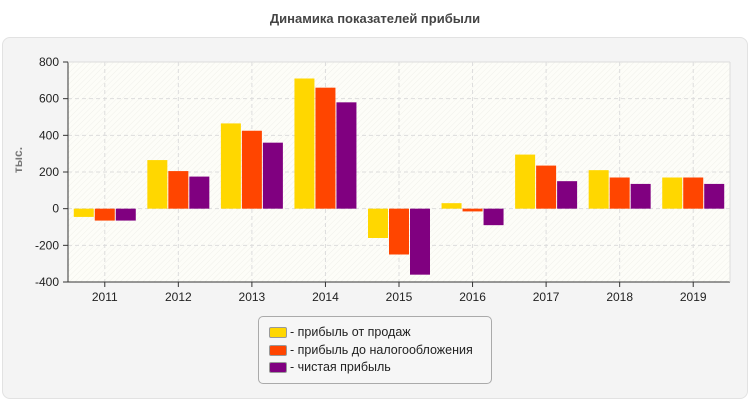 The image size is (750, 400). I want to click on y-tick-label: -200, so click(47, 245).